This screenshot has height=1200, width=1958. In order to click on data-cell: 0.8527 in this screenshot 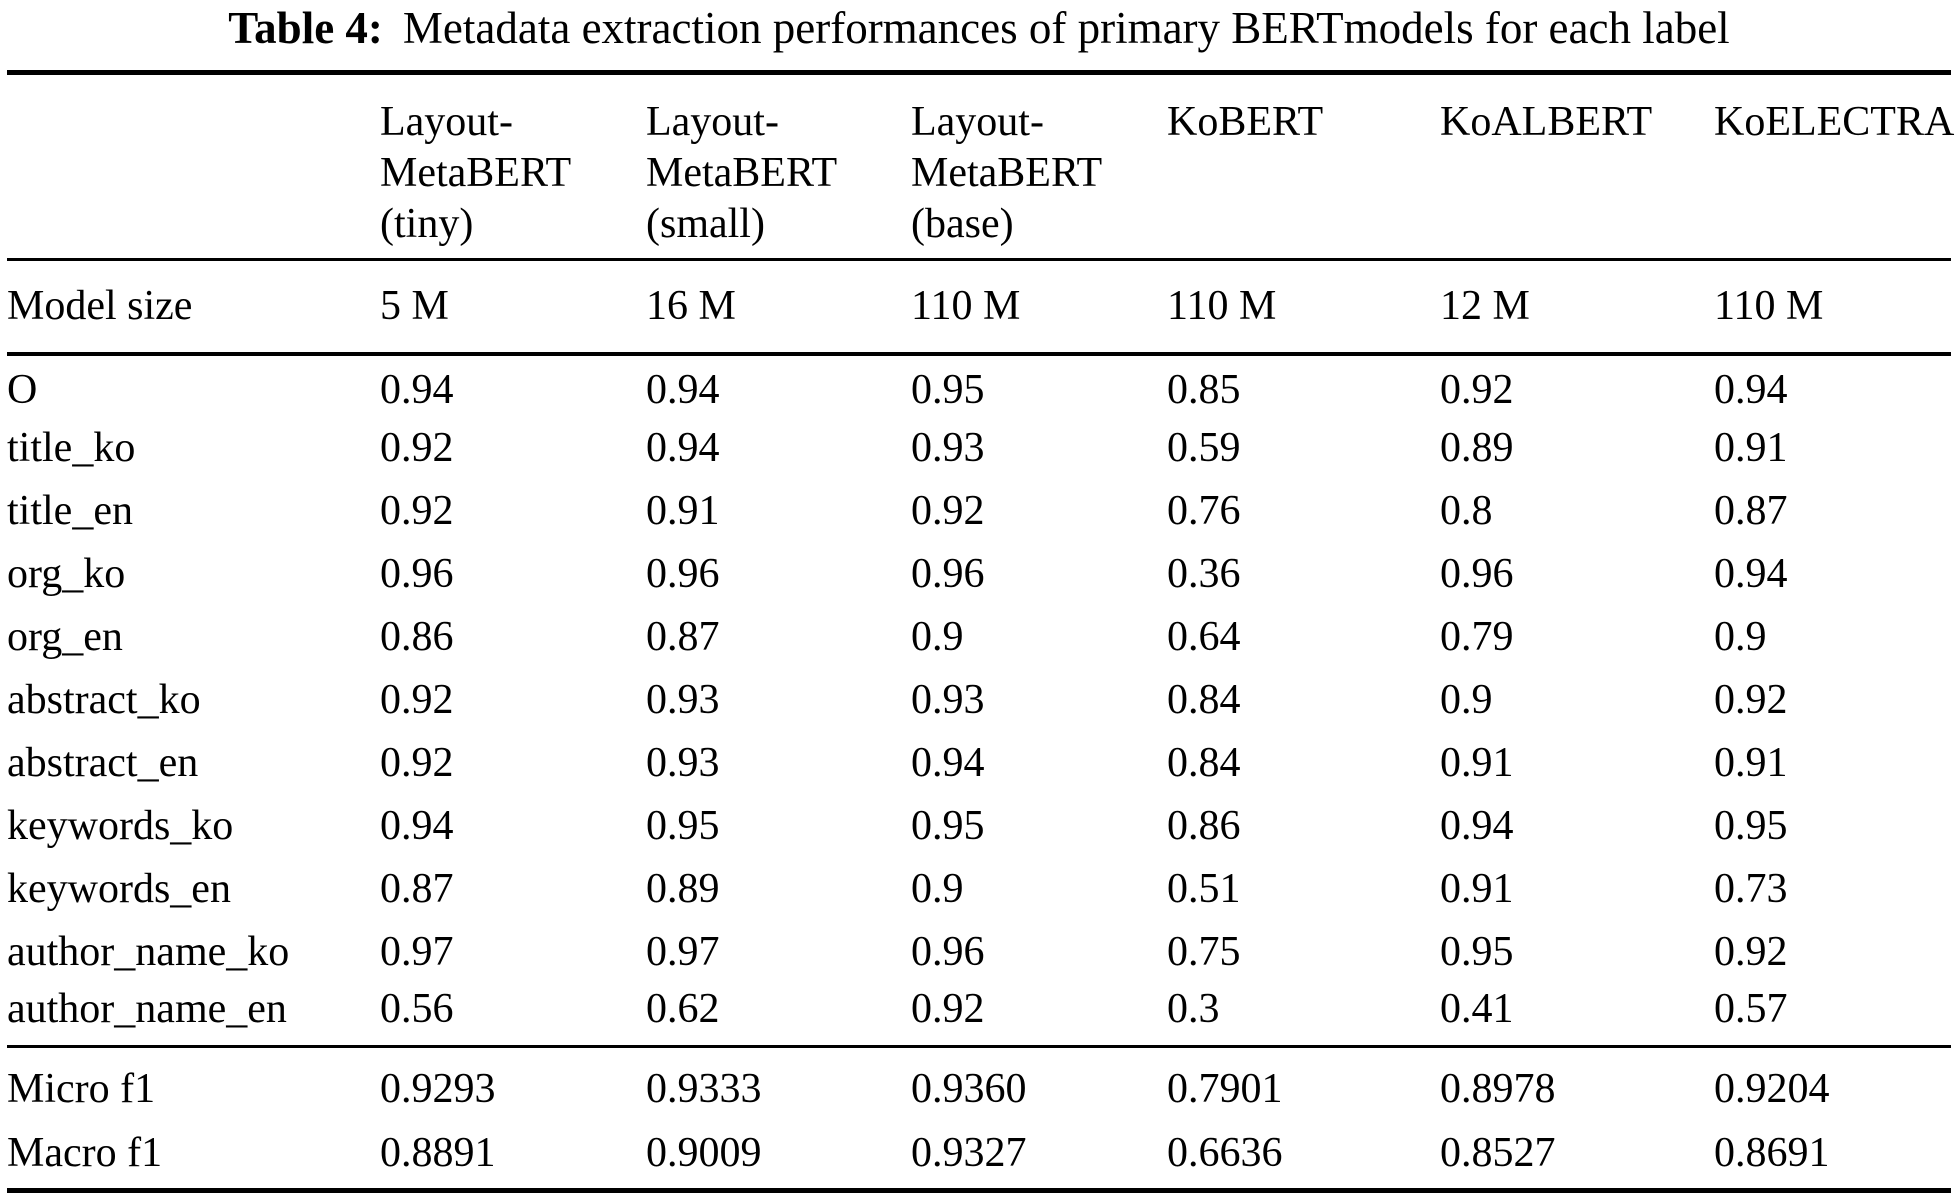, I will do `click(1498, 1153)`.